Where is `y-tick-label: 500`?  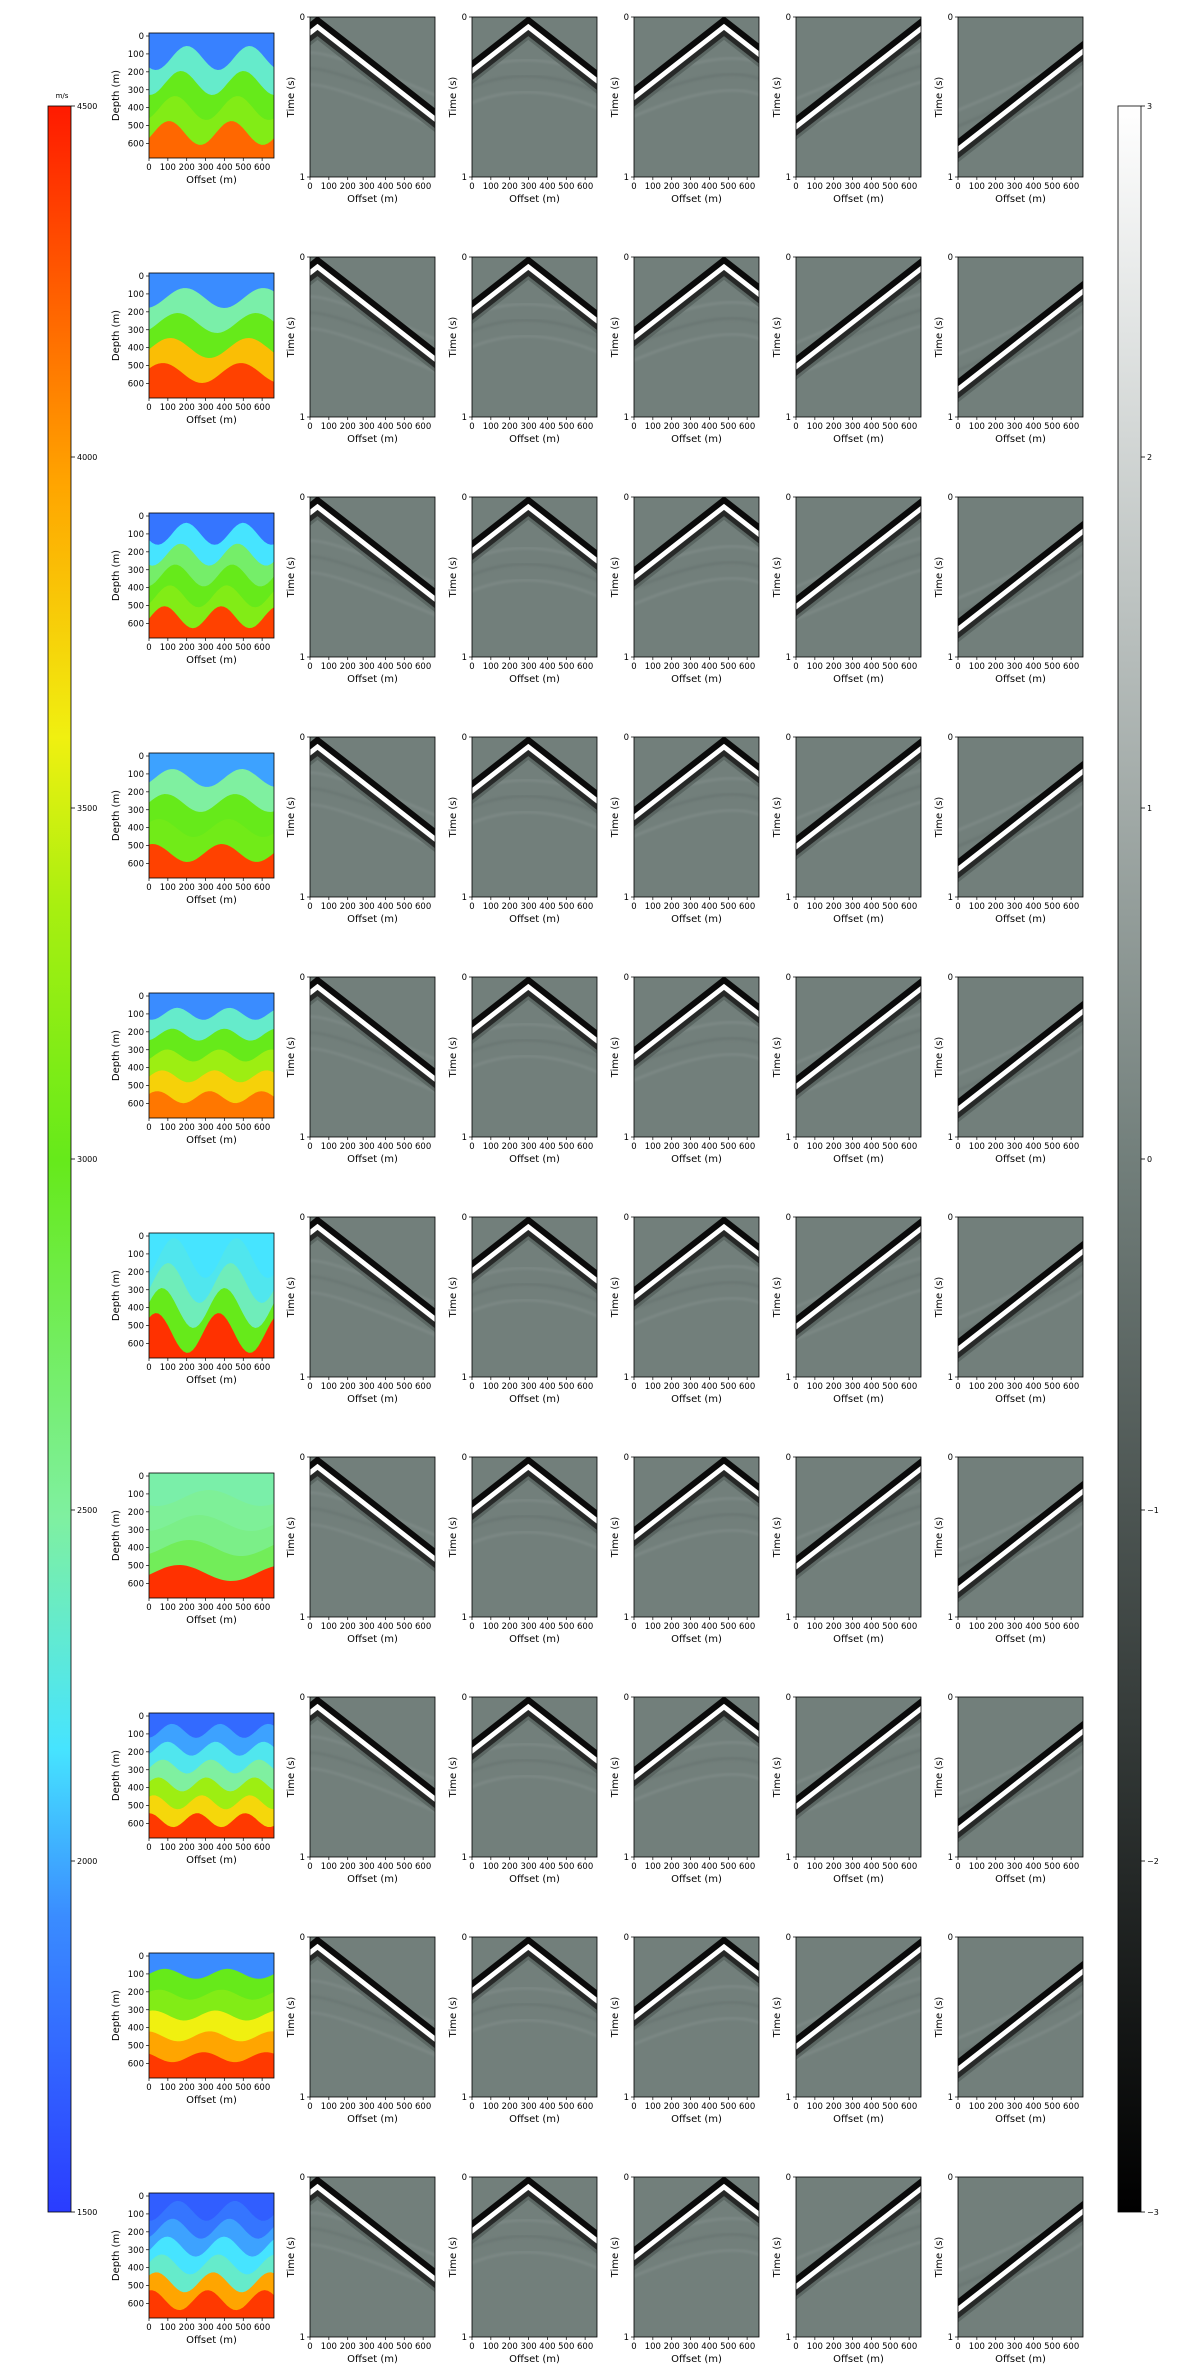 y-tick-label: 500 is located at coordinates (136, 847).